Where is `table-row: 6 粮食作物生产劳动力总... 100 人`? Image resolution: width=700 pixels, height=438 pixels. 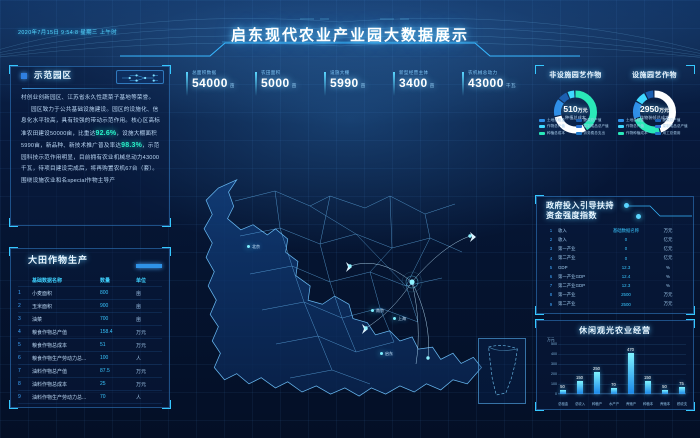
table-row: 6 粮食作物生产劳动力总... 100 人 is located at coordinates (90, 358).